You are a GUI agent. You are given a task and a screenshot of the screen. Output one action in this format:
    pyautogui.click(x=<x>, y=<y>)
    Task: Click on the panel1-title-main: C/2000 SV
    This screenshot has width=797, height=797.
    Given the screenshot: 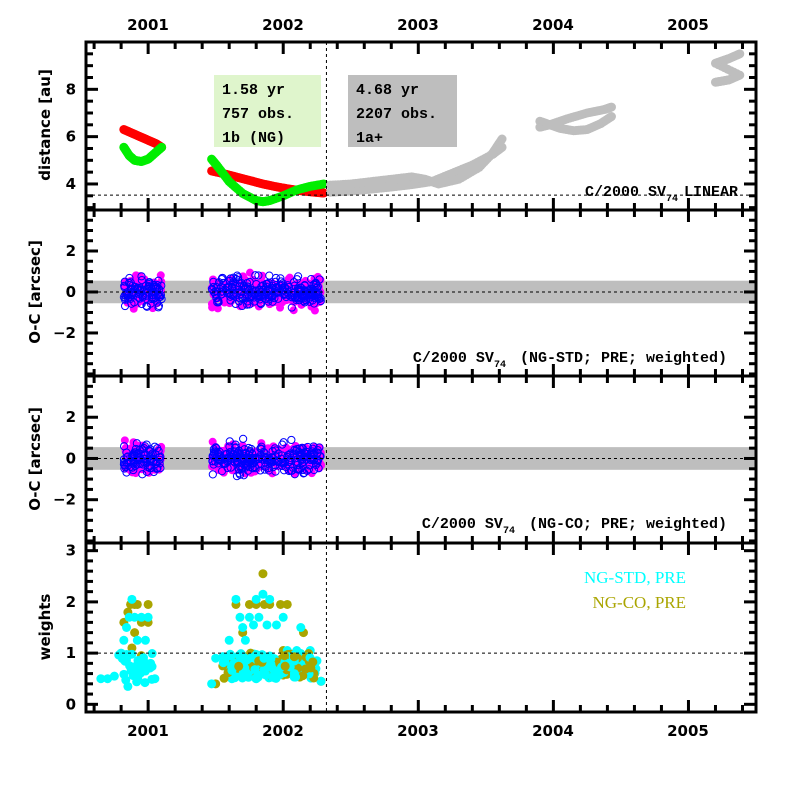 What is the action you would take?
    pyautogui.click(x=625, y=192)
    